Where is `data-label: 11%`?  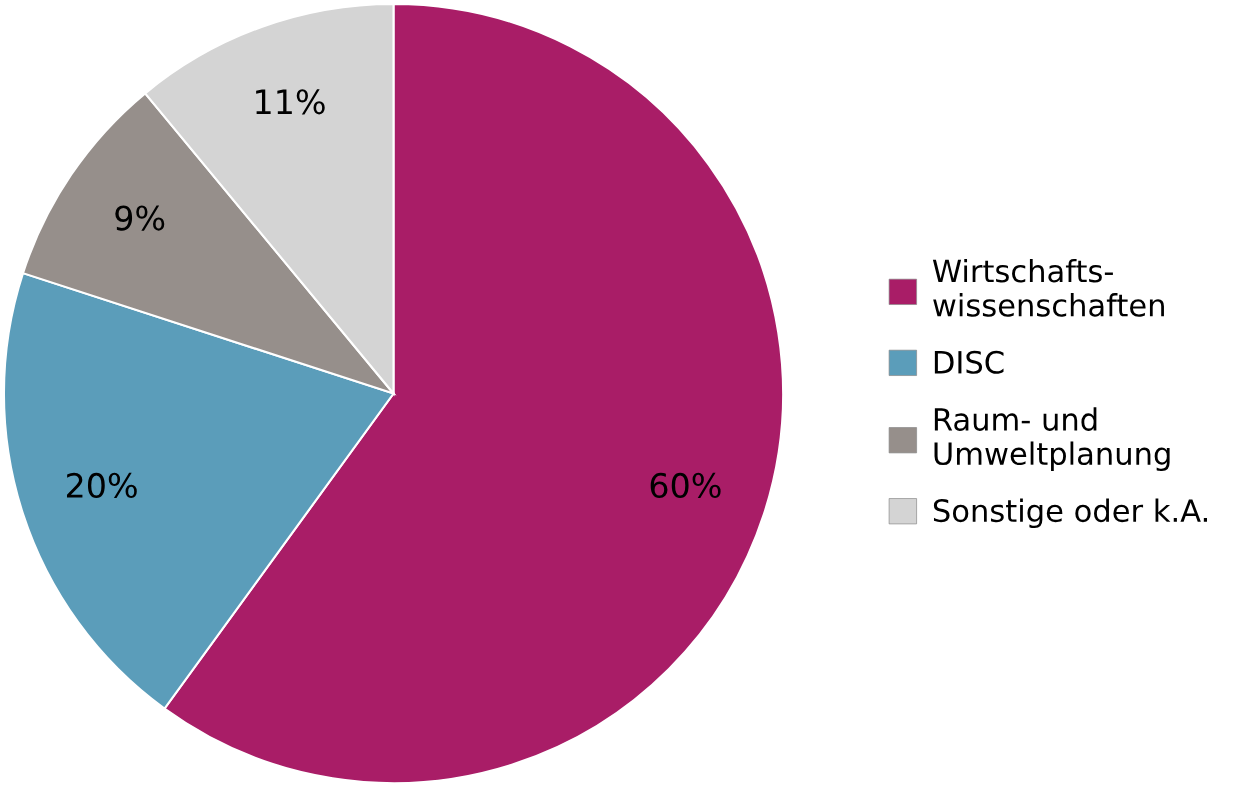
data-label: 11% is located at coordinates (290, 102).